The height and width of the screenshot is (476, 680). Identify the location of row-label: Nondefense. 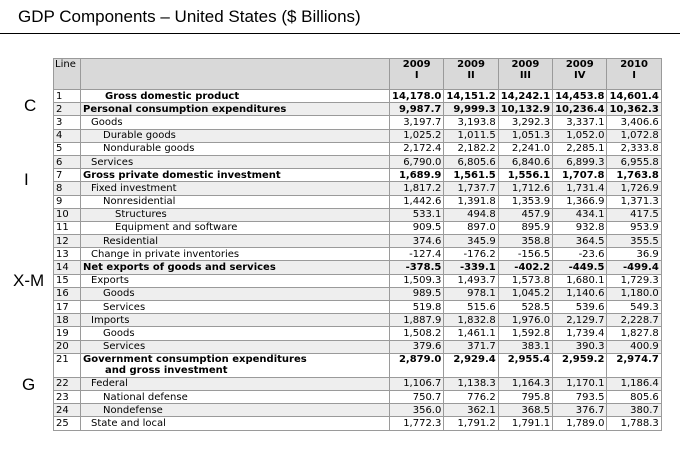
(235, 410).